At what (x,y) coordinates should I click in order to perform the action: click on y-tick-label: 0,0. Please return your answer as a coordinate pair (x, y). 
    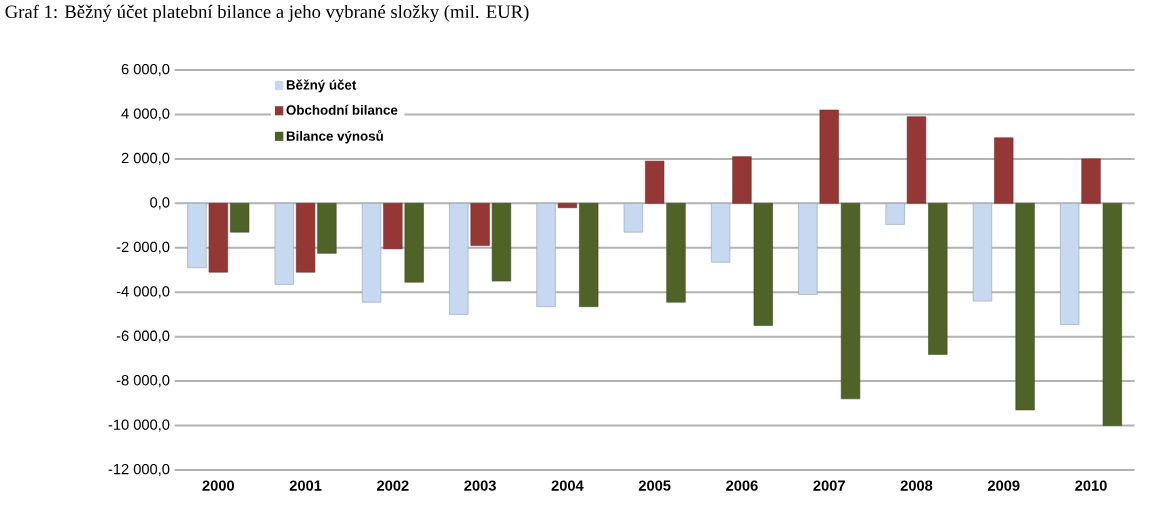
    Looking at the image, I should click on (160, 203).